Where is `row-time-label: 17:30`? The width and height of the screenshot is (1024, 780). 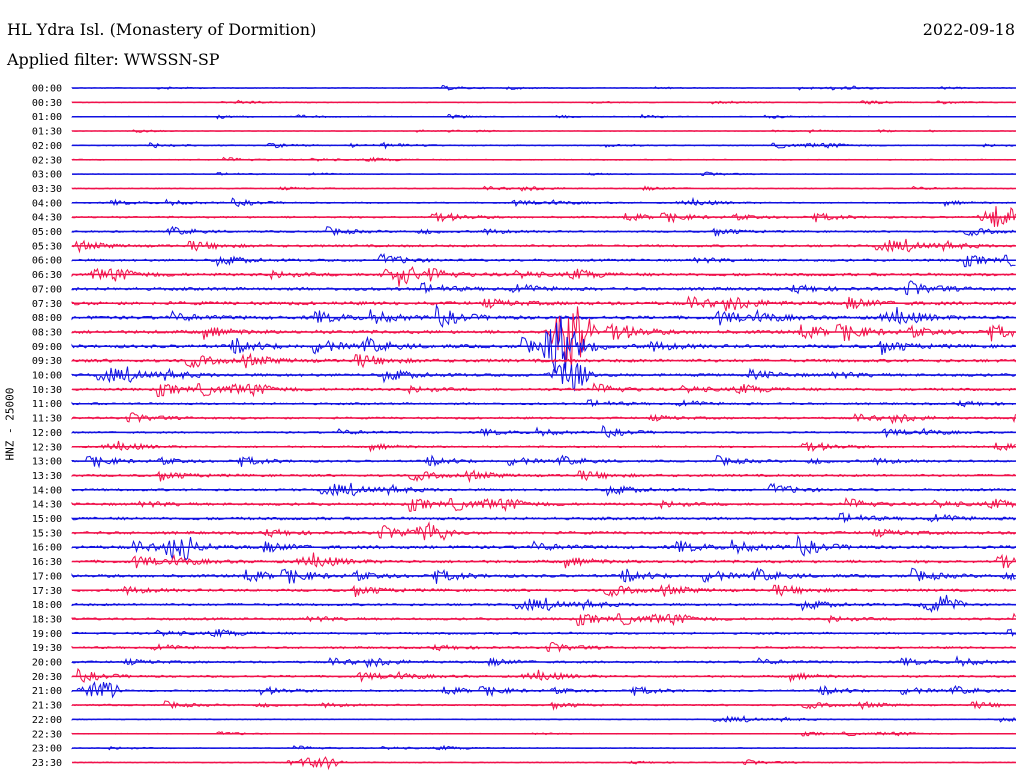
row-time-label: 17:30 is located at coordinates (47, 591).